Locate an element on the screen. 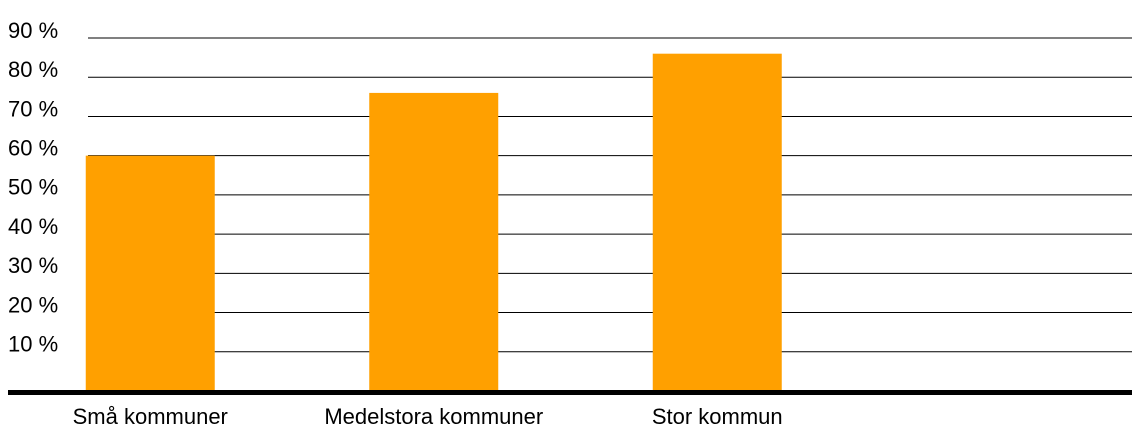 The image size is (1132, 432). y-tick-label: 80 % is located at coordinates (33, 69).